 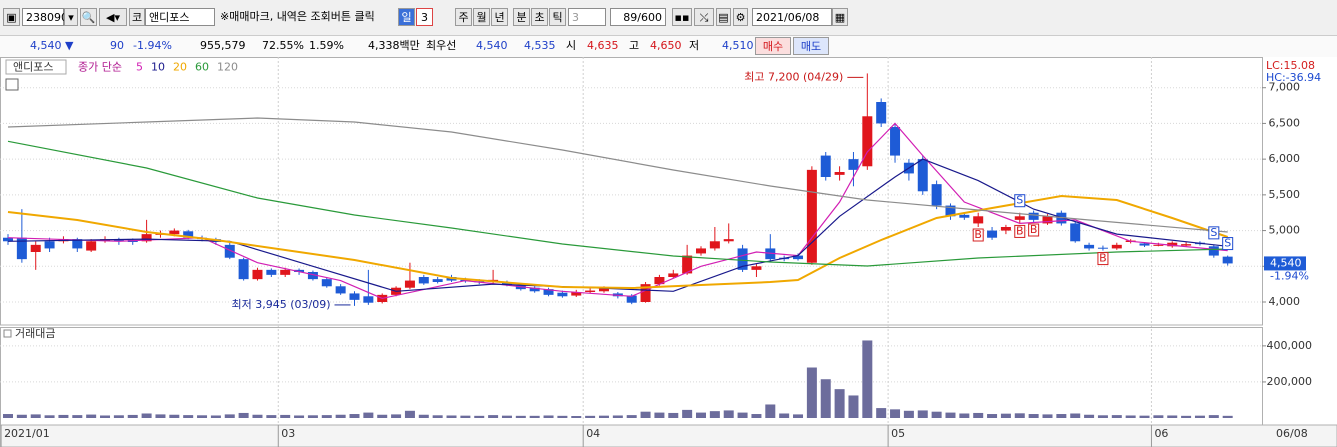 I want to click on tool-icon: ⤯, so click(x=704, y=17).